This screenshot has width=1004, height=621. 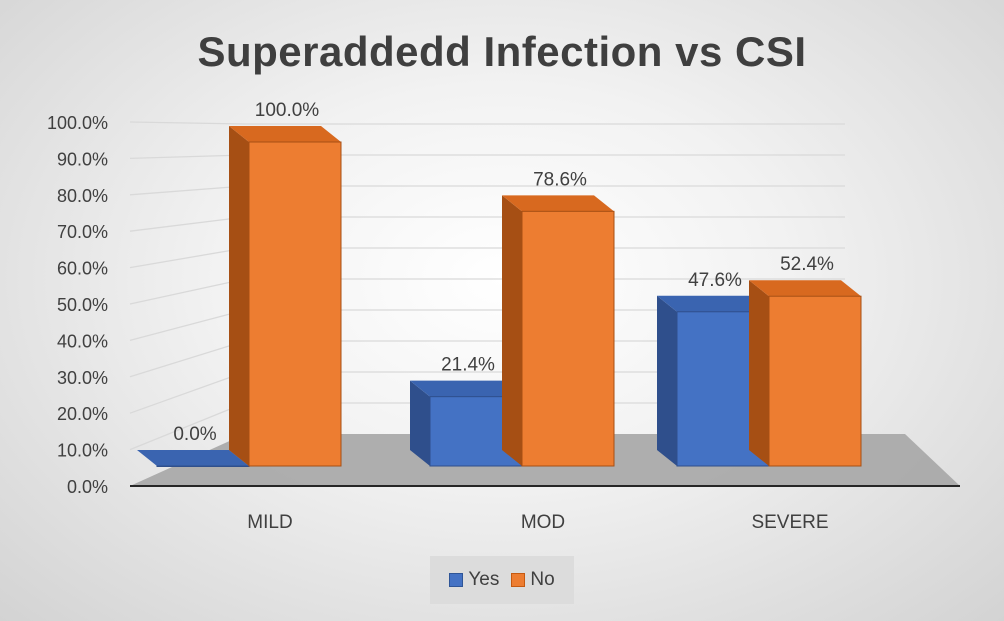 What do you see at coordinates (287, 110) in the screenshot?
I see `data-label-no-mild: 100.0%` at bounding box center [287, 110].